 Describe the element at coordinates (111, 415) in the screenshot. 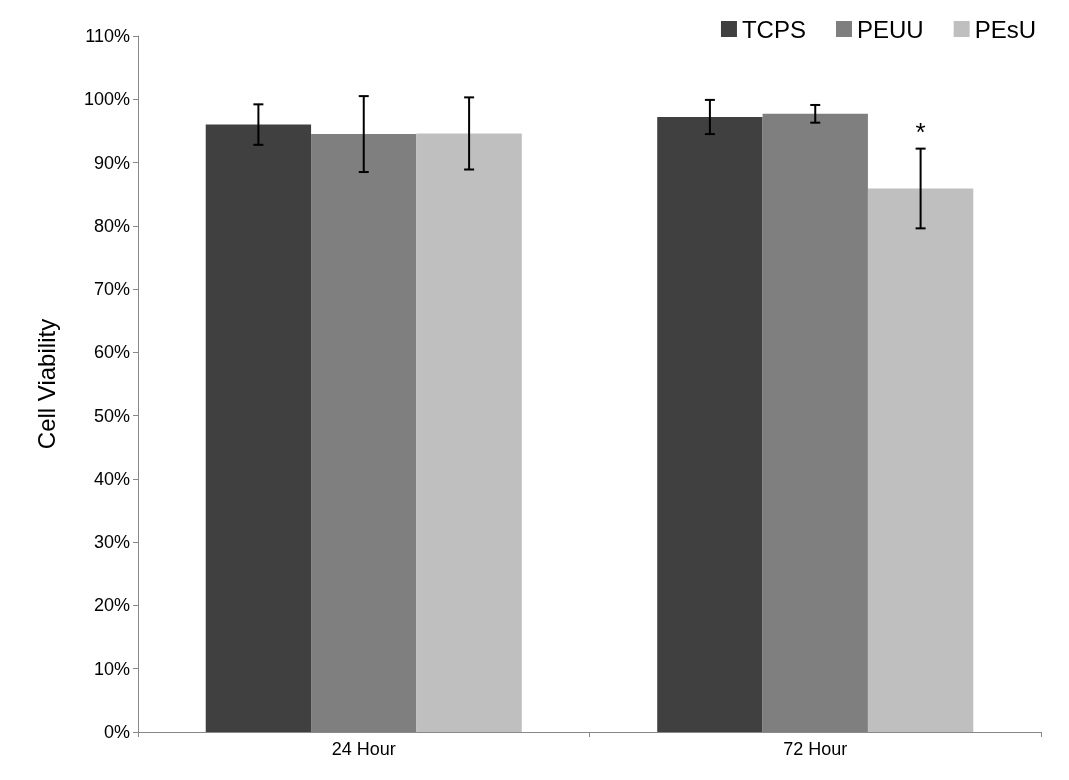

I see `y-tick-label: 50%` at that location.